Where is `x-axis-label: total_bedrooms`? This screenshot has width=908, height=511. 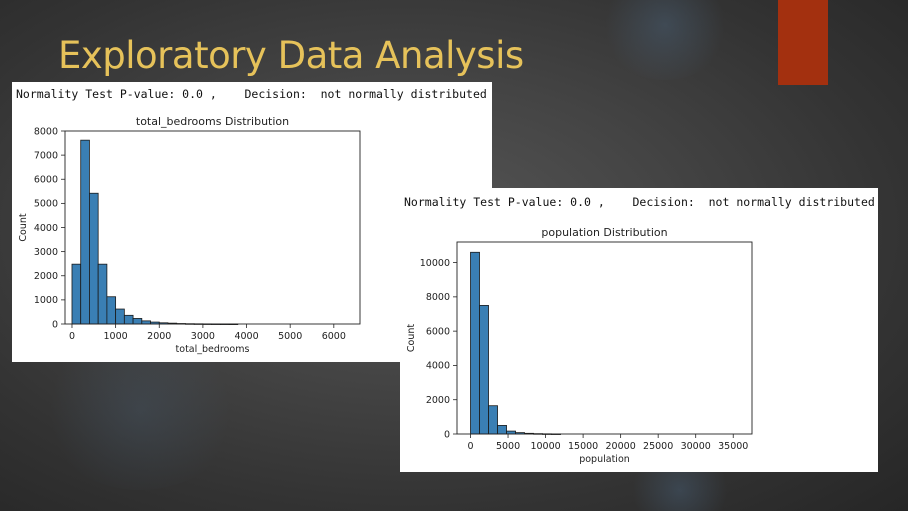 x-axis-label: total_bedrooms is located at coordinates (213, 349).